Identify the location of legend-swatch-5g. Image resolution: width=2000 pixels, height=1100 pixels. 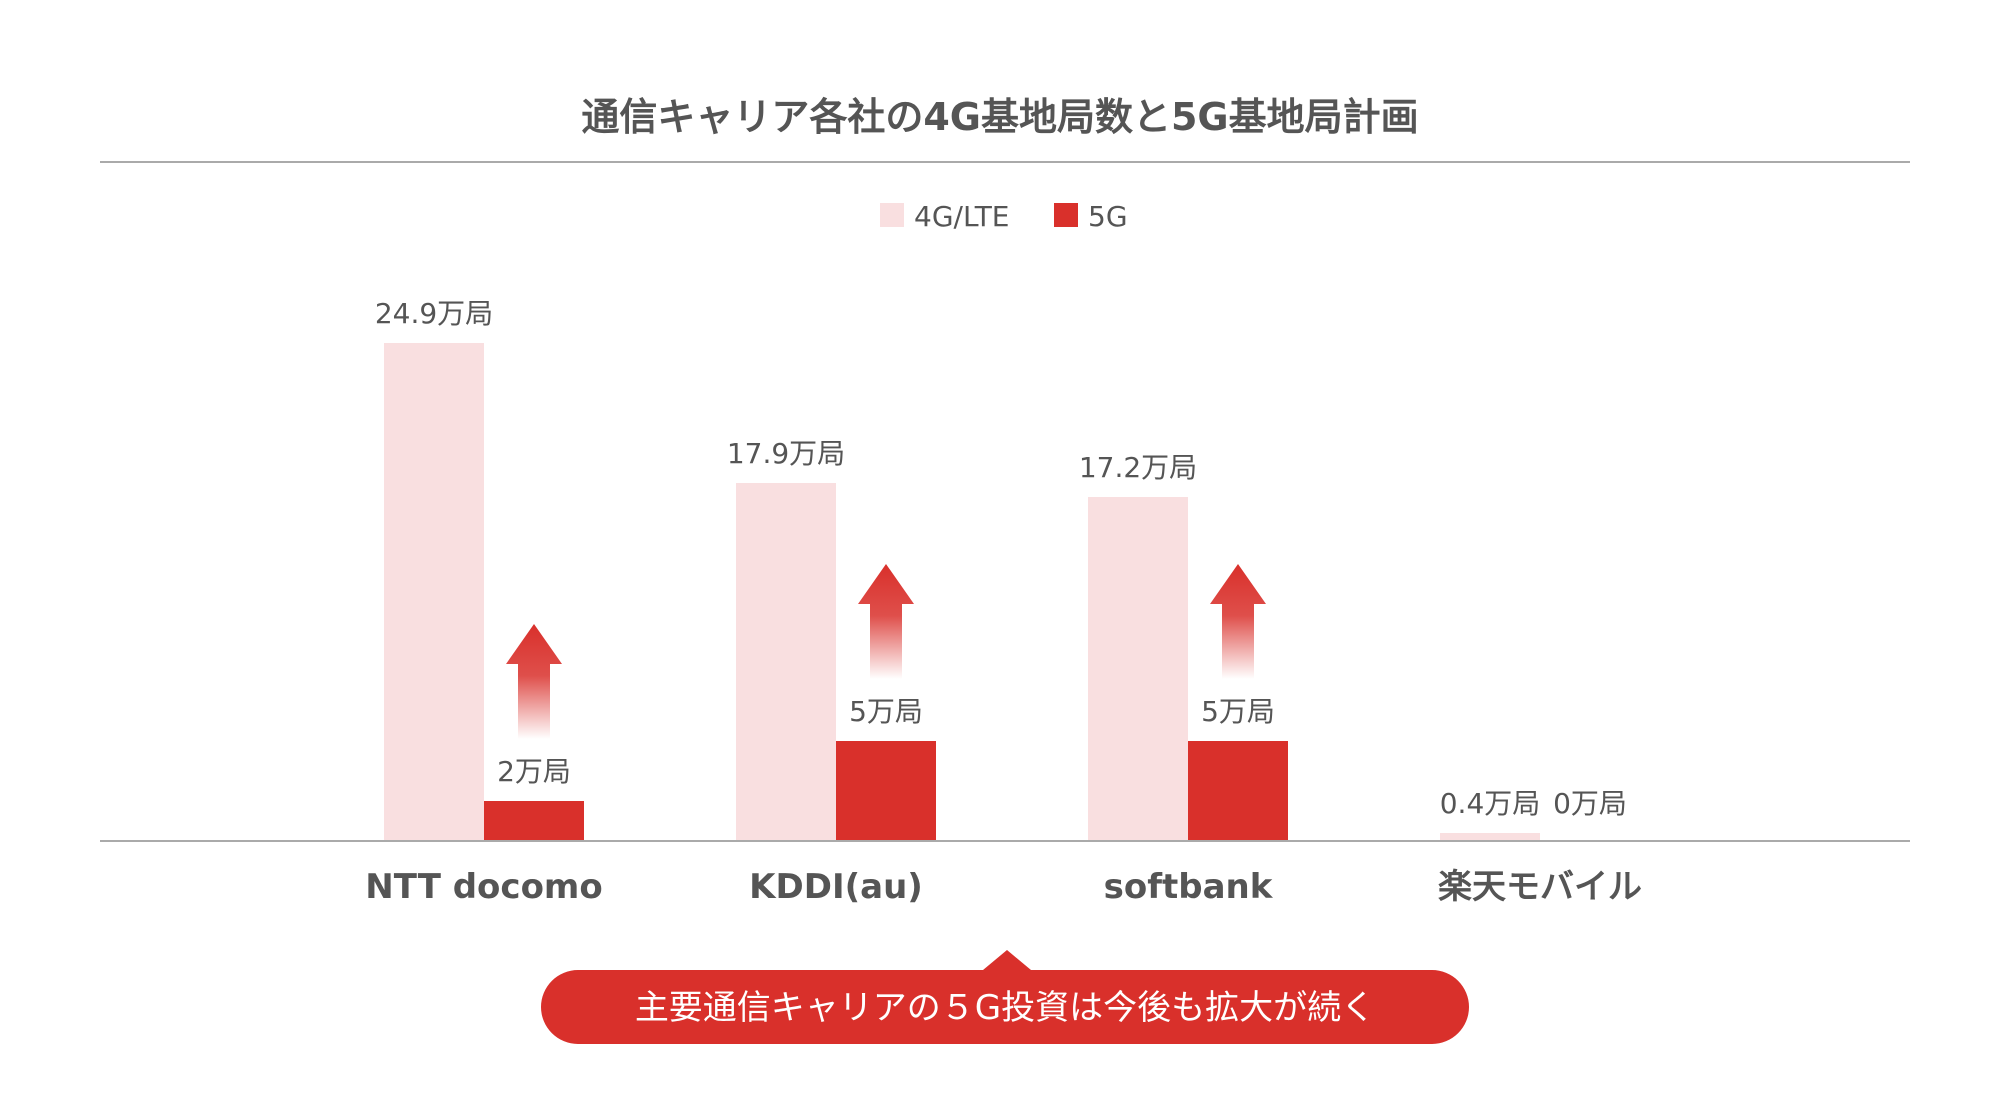
(1066, 215).